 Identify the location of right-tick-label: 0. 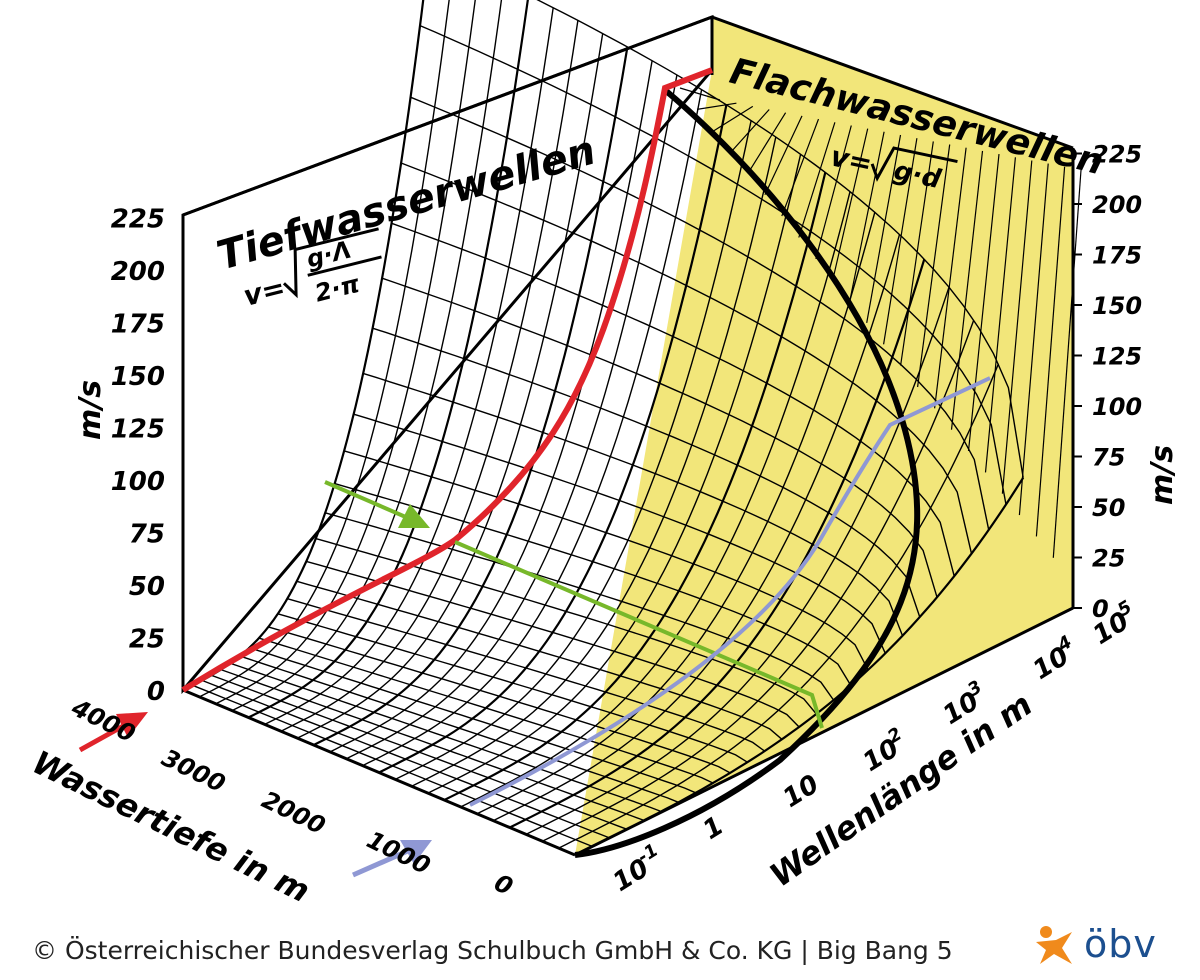
(1100, 609).